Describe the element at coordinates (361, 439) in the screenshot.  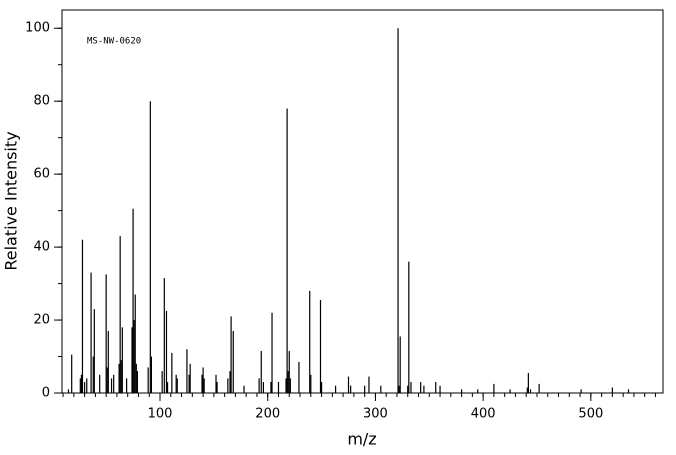
I see `x-axis-label: m/z` at that location.